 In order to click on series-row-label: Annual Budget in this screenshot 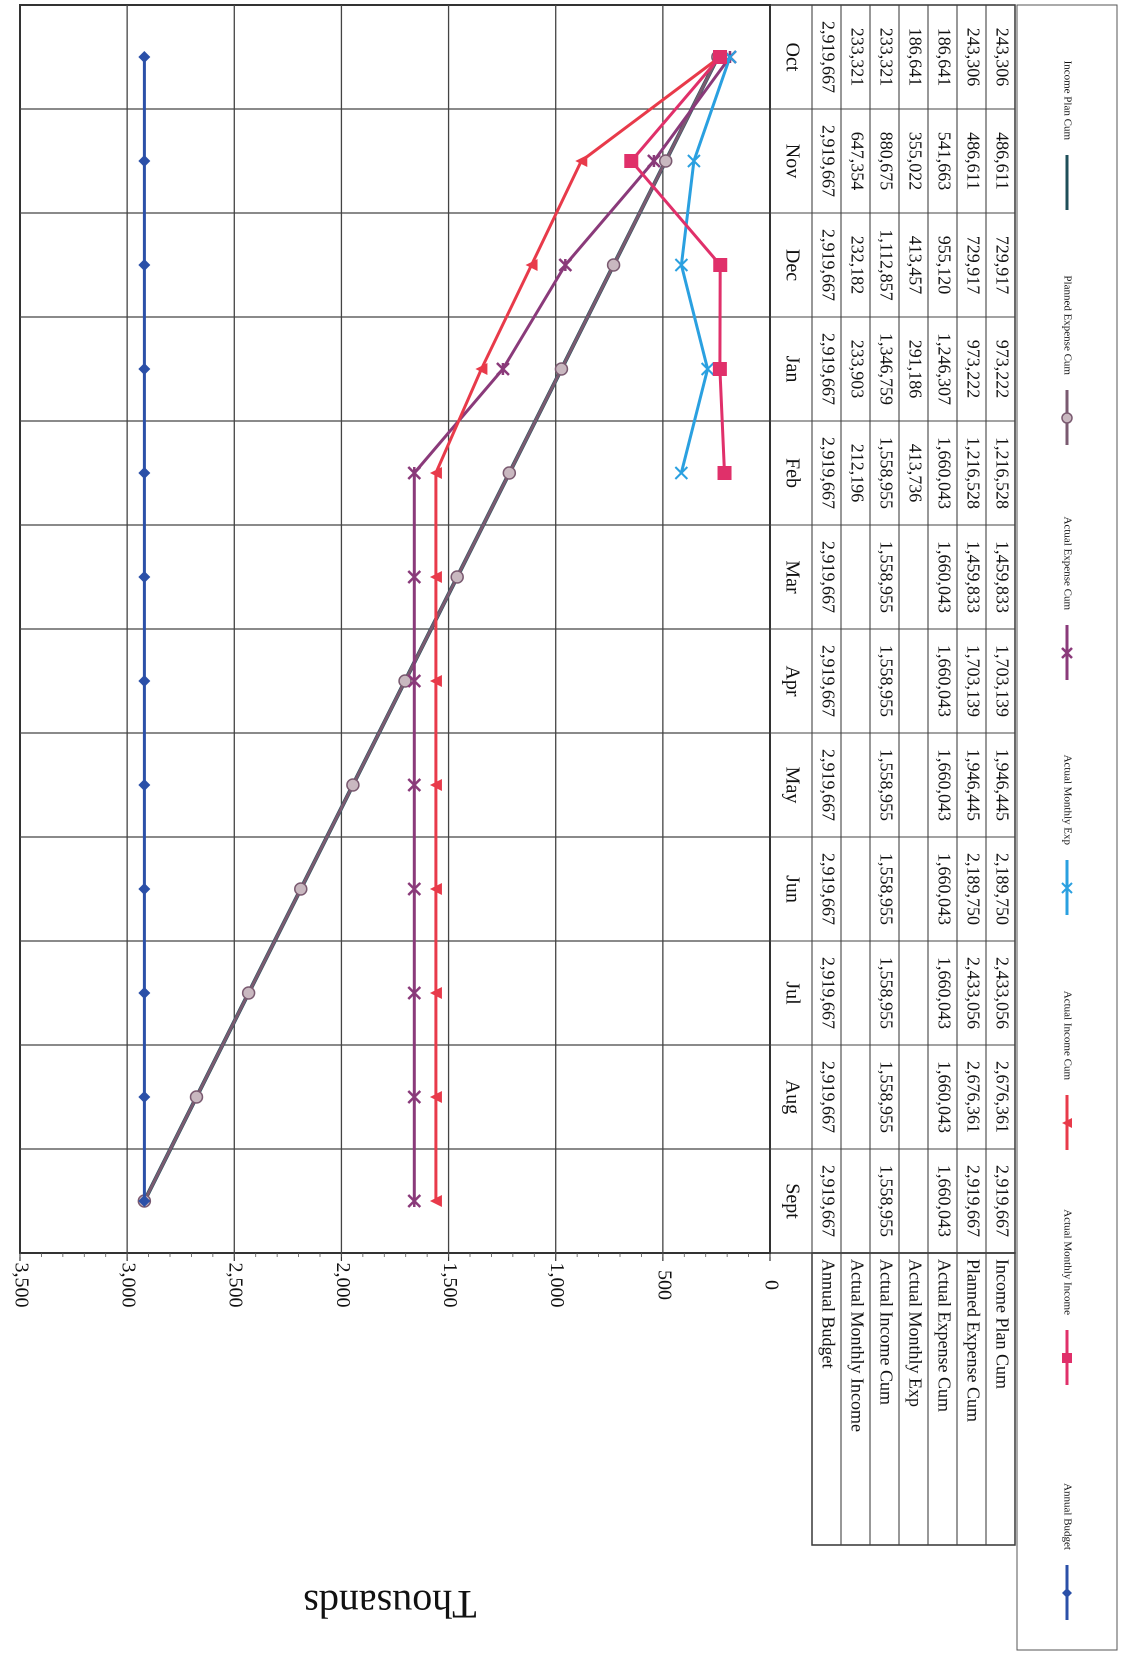, I will do `click(828, 1314)`.